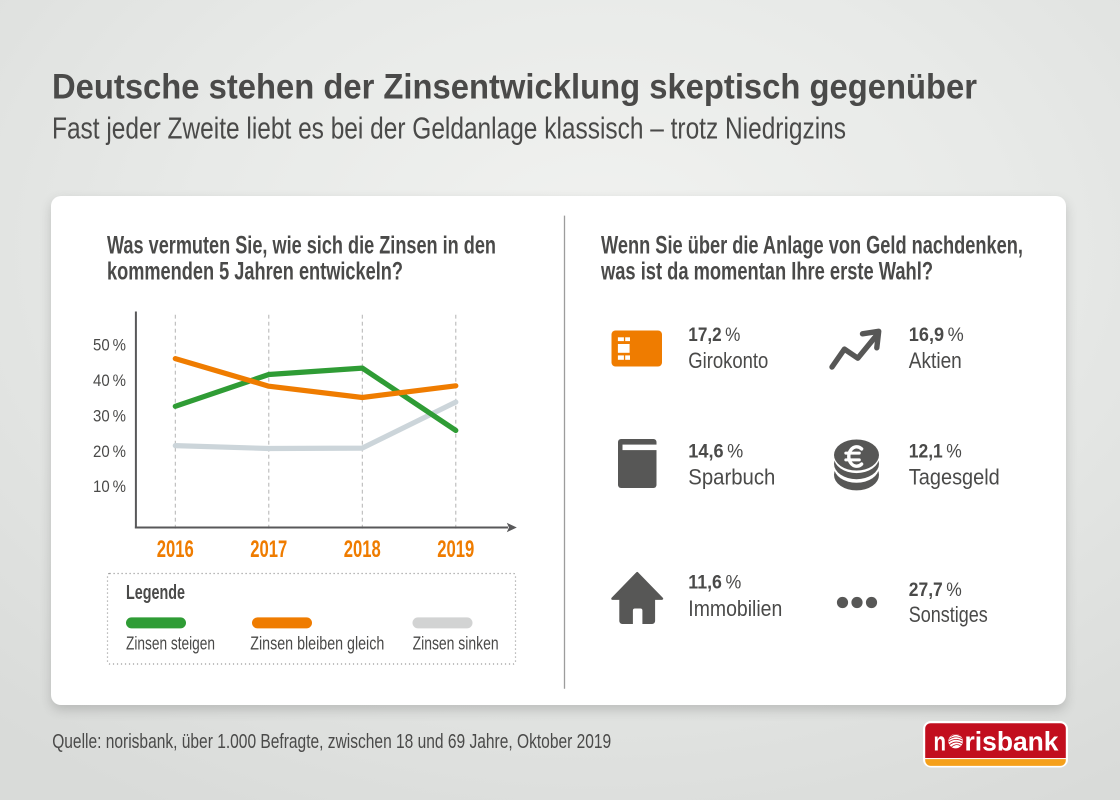 The height and width of the screenshot is (800, 1120). Describe the element at coordinates (362, 549) in the screenshot. I see `svg-text: 2018` at that location.